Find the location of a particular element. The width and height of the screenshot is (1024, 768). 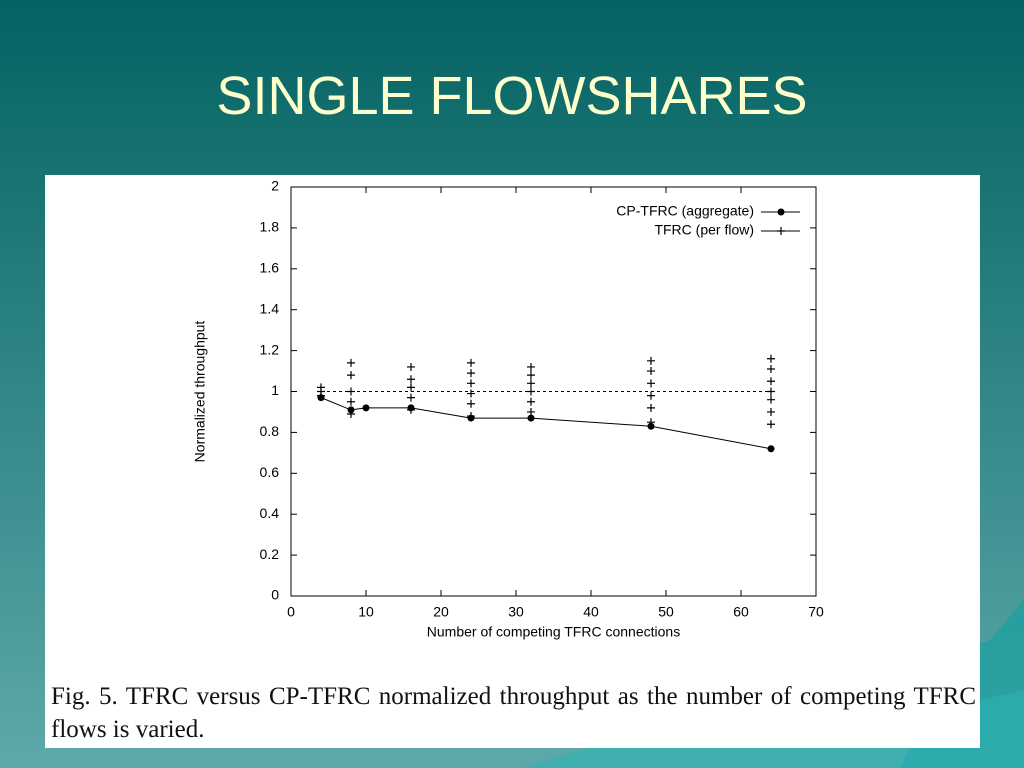

y-tick-label: 1 is located at coordinates (275, 390).